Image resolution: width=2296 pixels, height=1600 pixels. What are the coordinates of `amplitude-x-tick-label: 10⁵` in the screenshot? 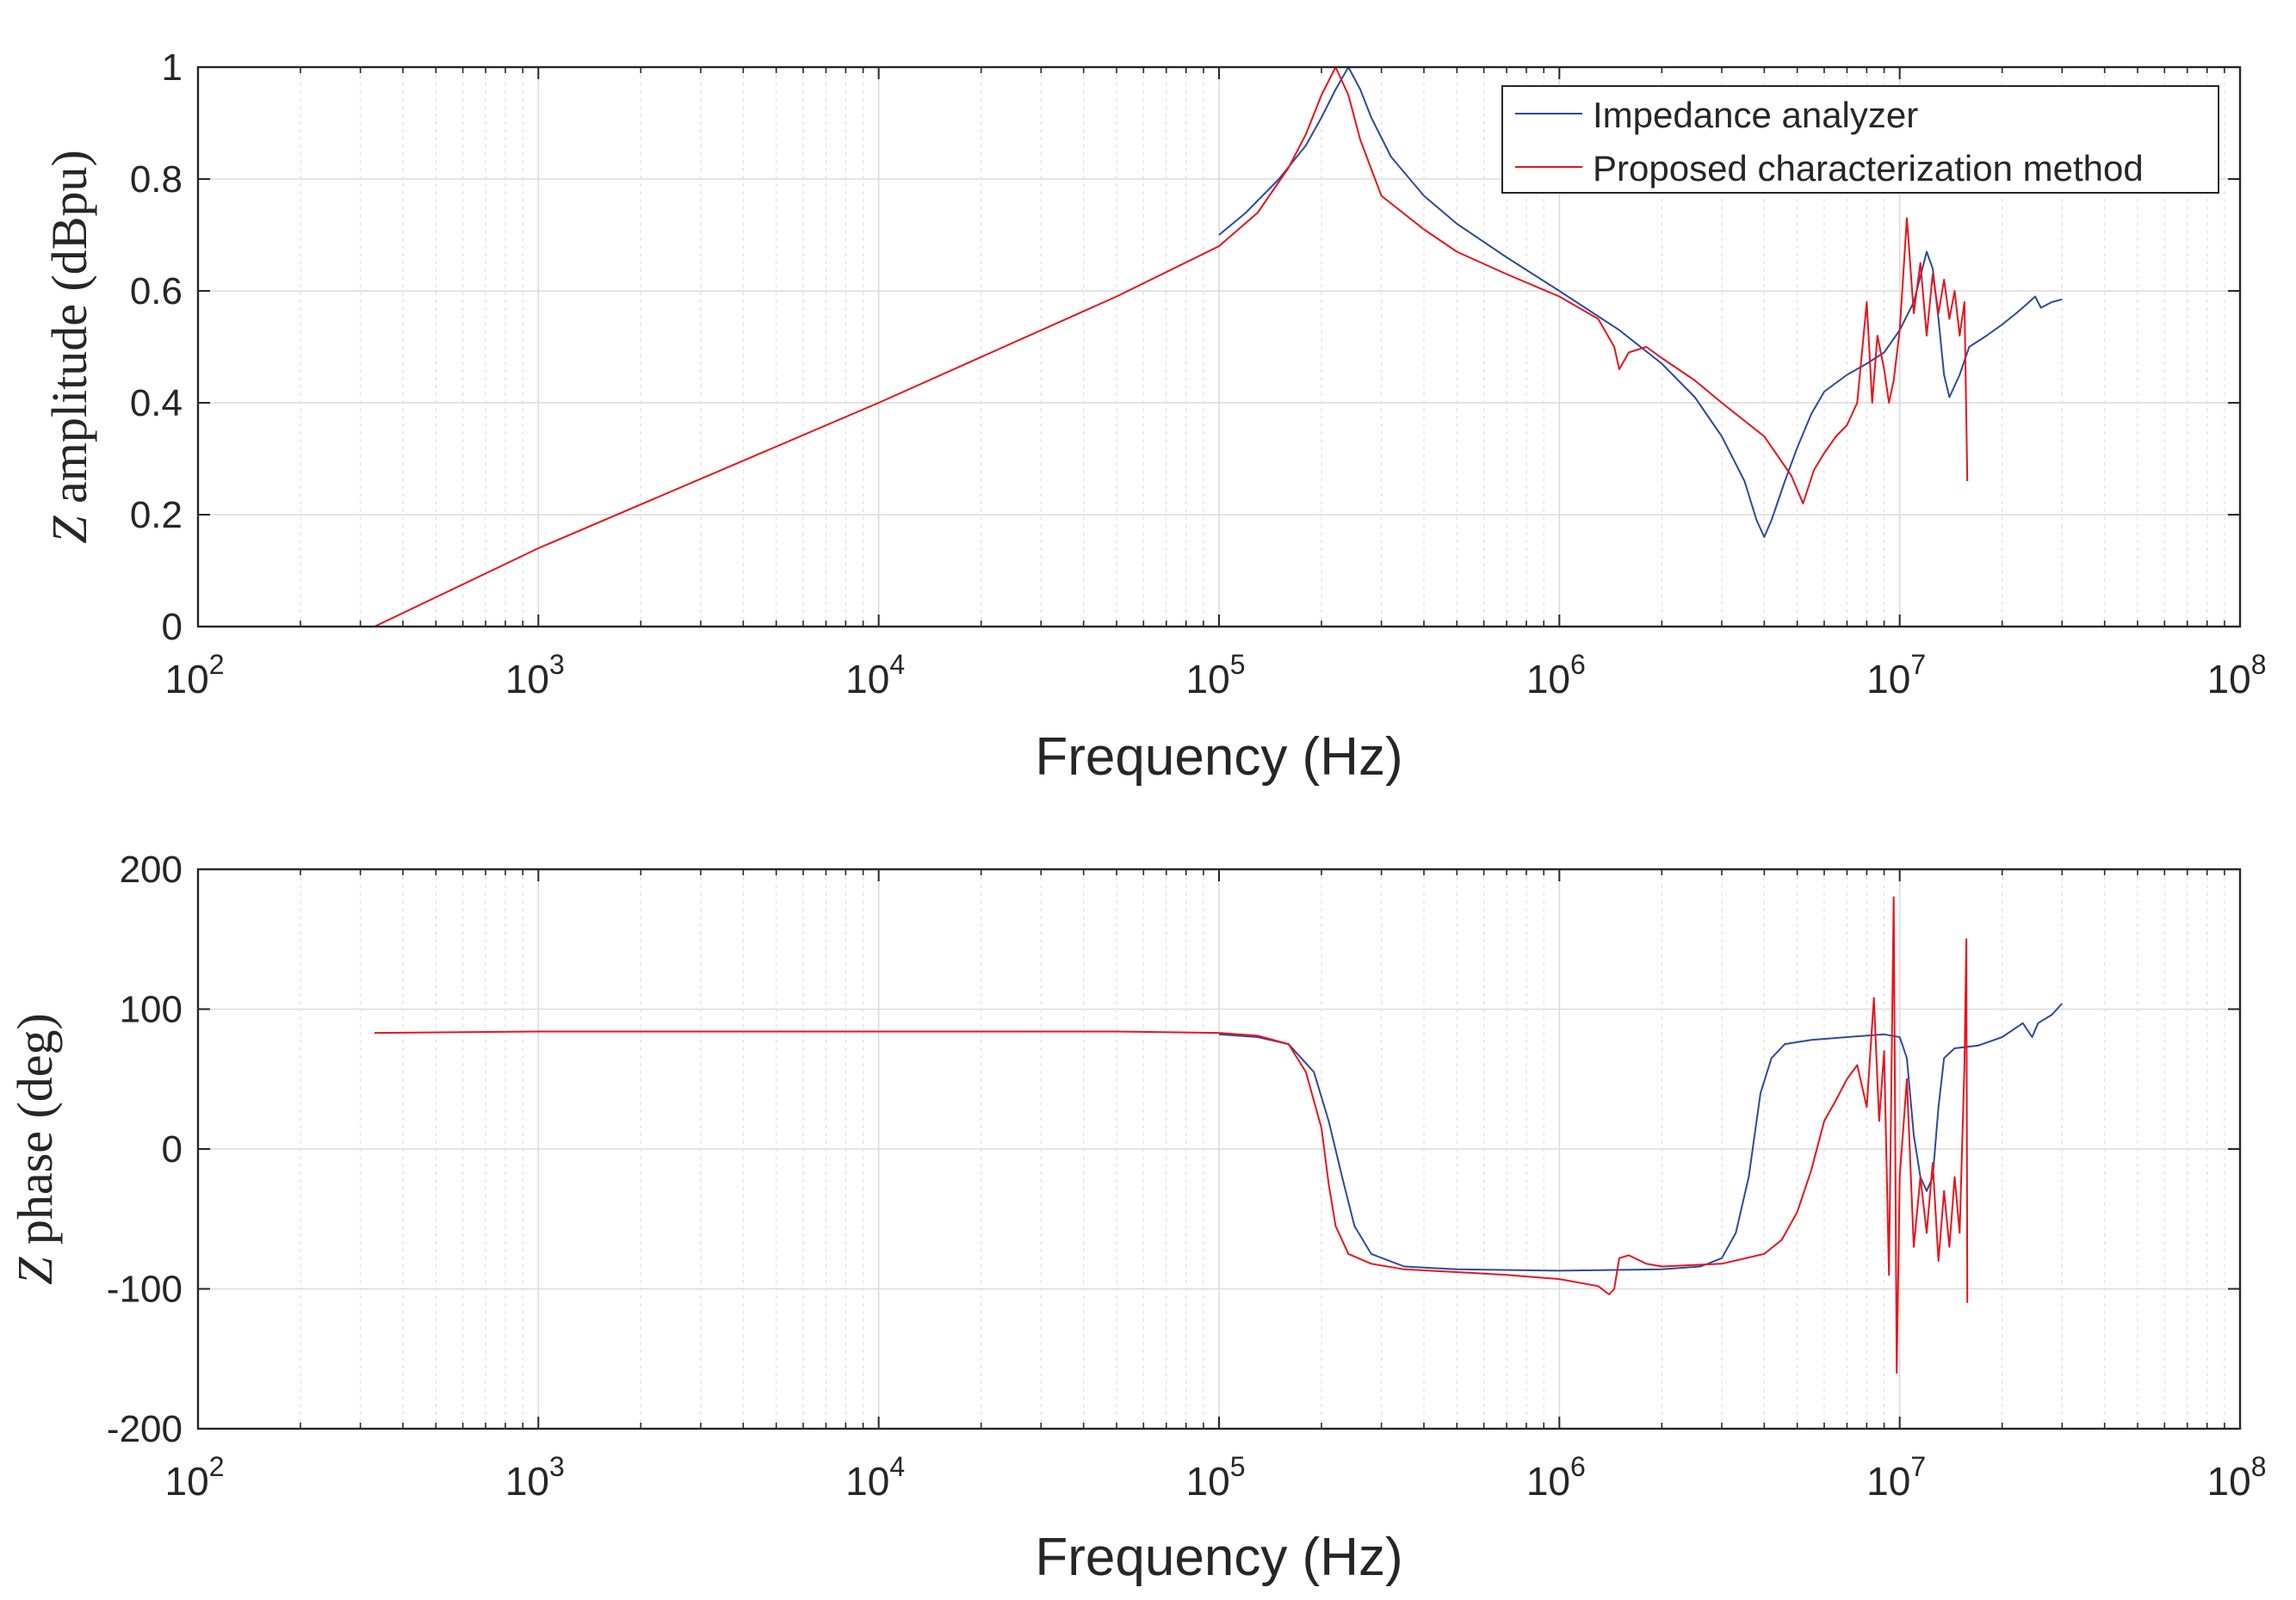 It's located at (1216, 675).